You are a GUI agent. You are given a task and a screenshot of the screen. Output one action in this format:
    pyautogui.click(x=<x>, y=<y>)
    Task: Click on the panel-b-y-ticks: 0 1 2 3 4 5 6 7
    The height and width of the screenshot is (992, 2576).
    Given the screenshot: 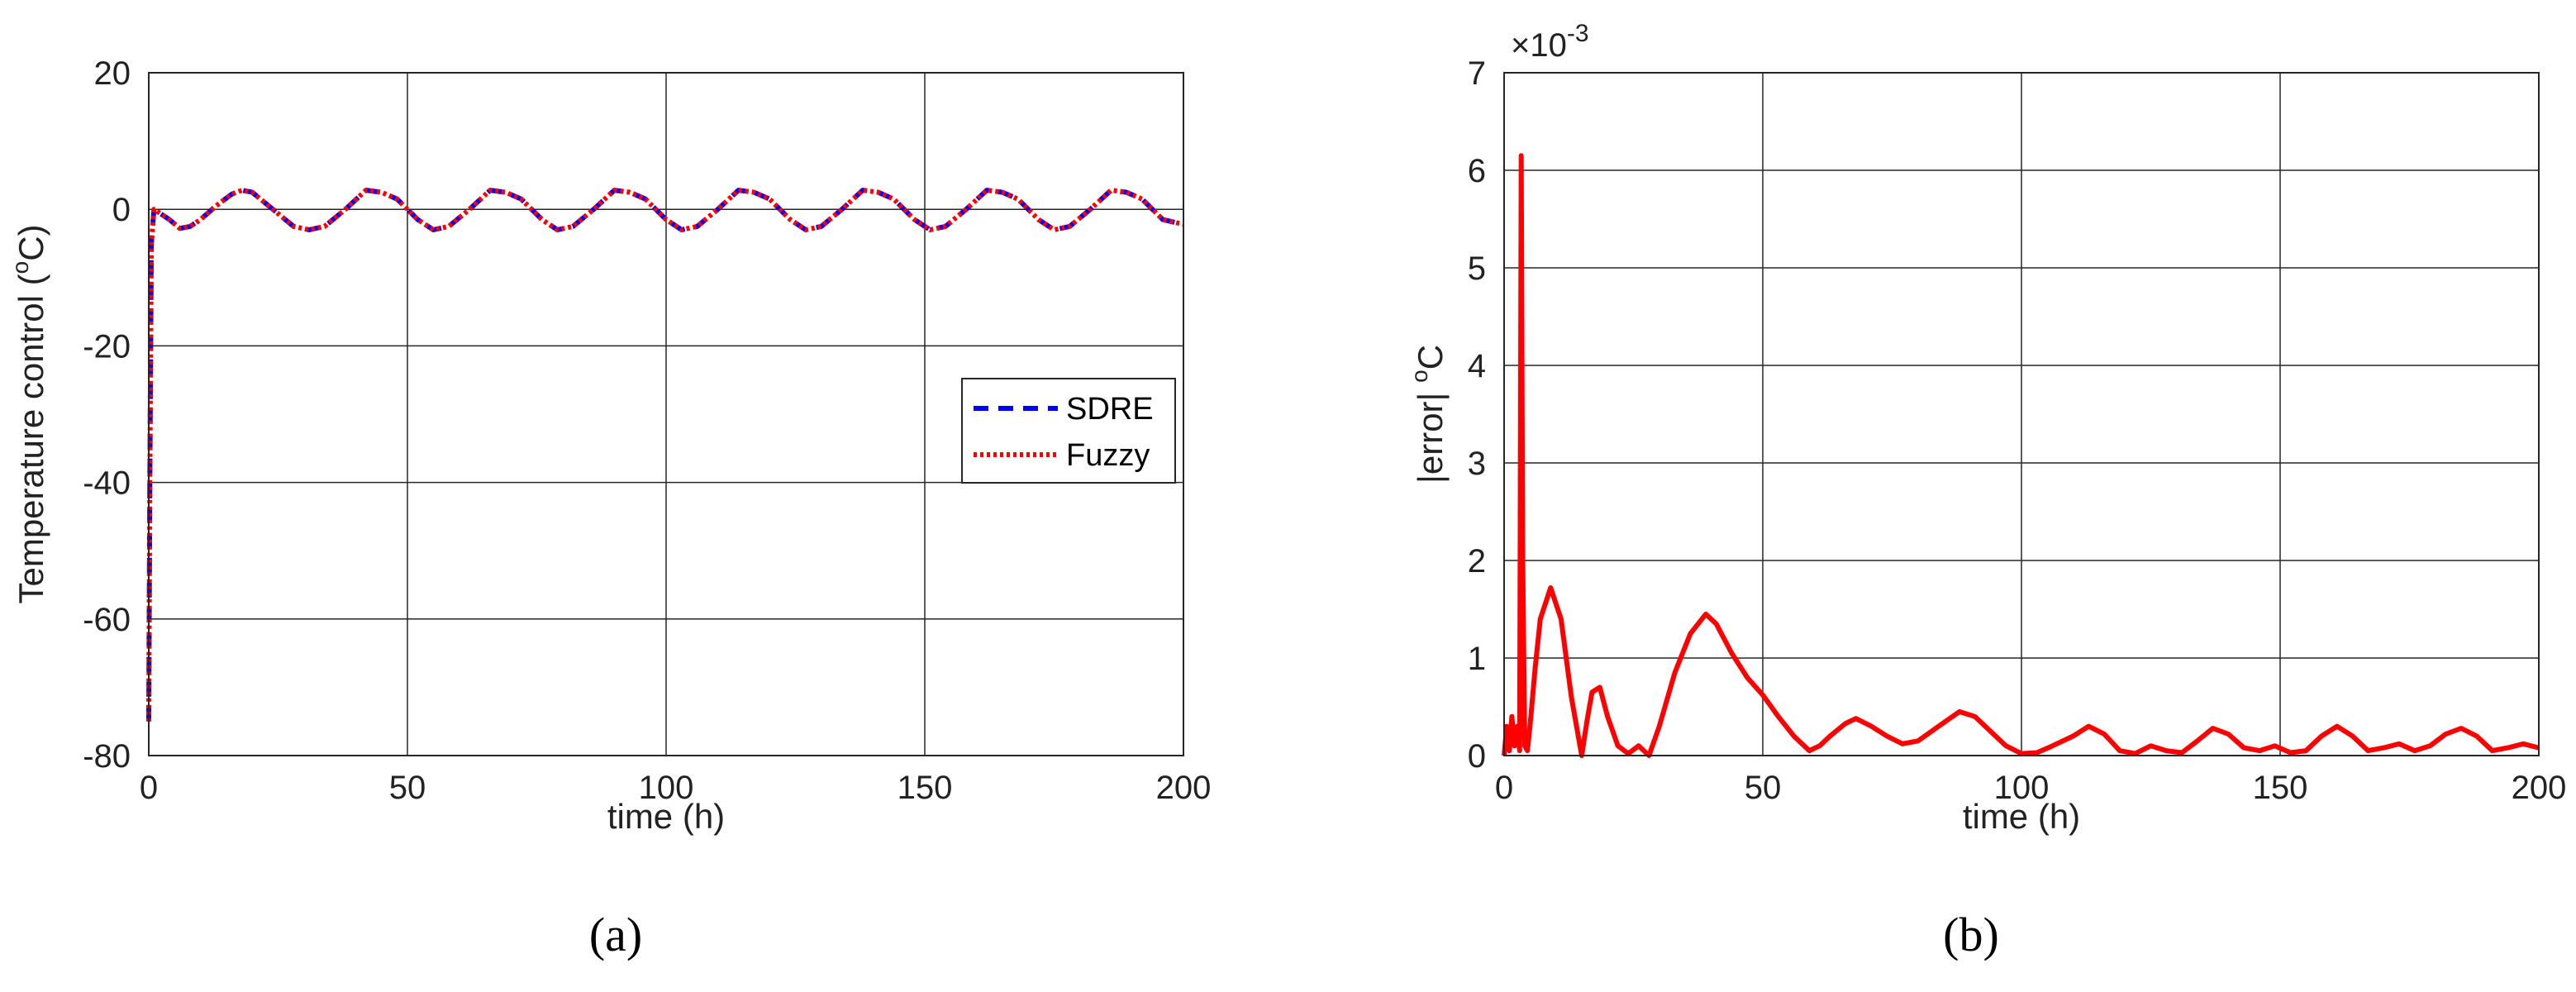 What is the action you would take?
    pyautogui.click(x=1477, y=415)
    